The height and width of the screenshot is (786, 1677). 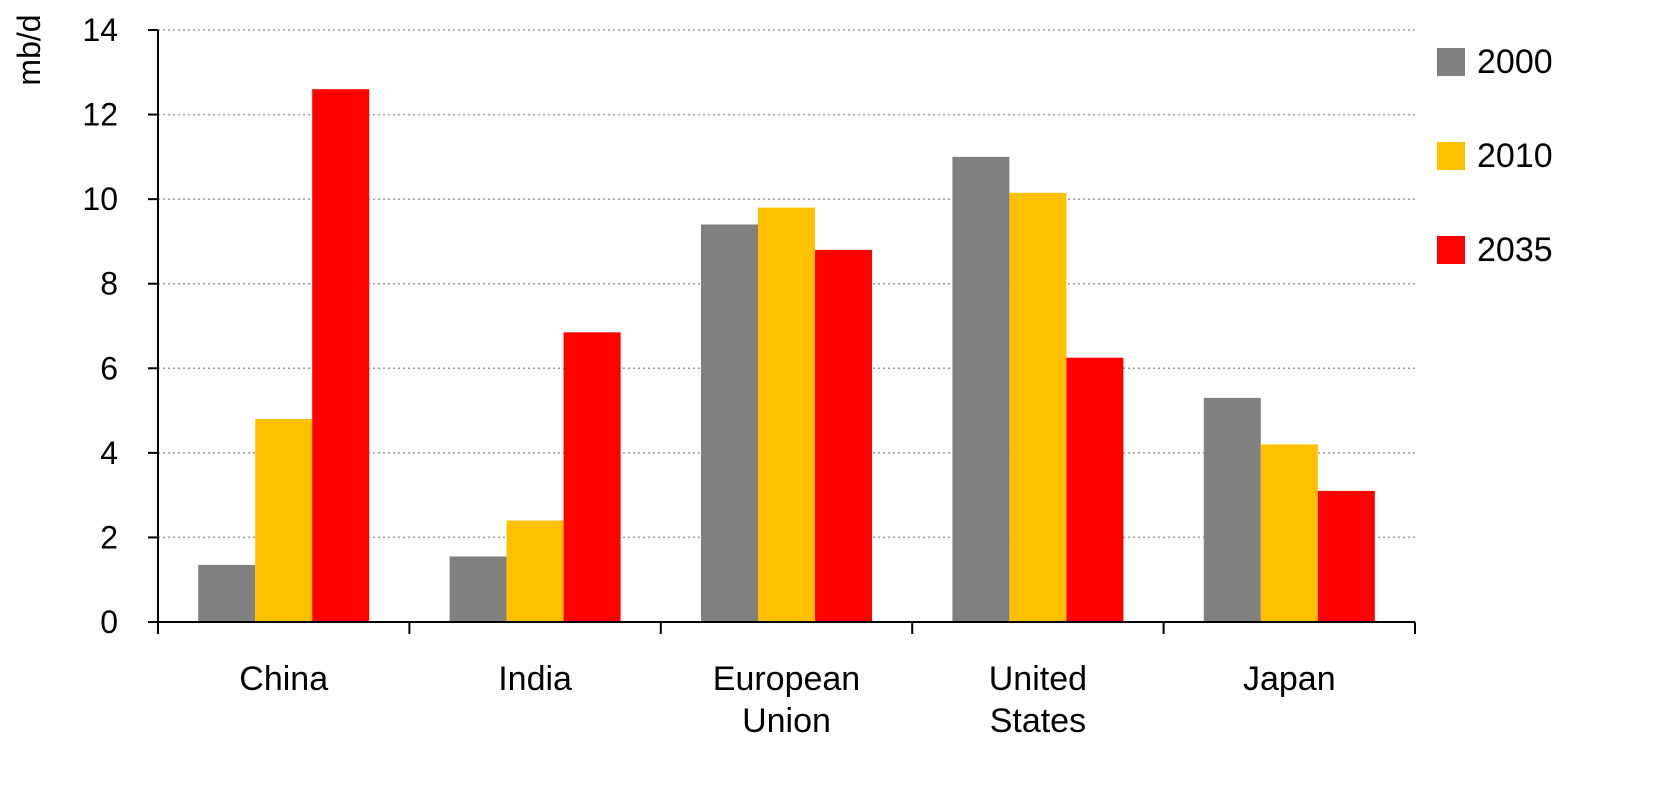 I want to click on y-tick-labels: 0 2 4 6 8 10 12 14, so click(x=100, y=326).